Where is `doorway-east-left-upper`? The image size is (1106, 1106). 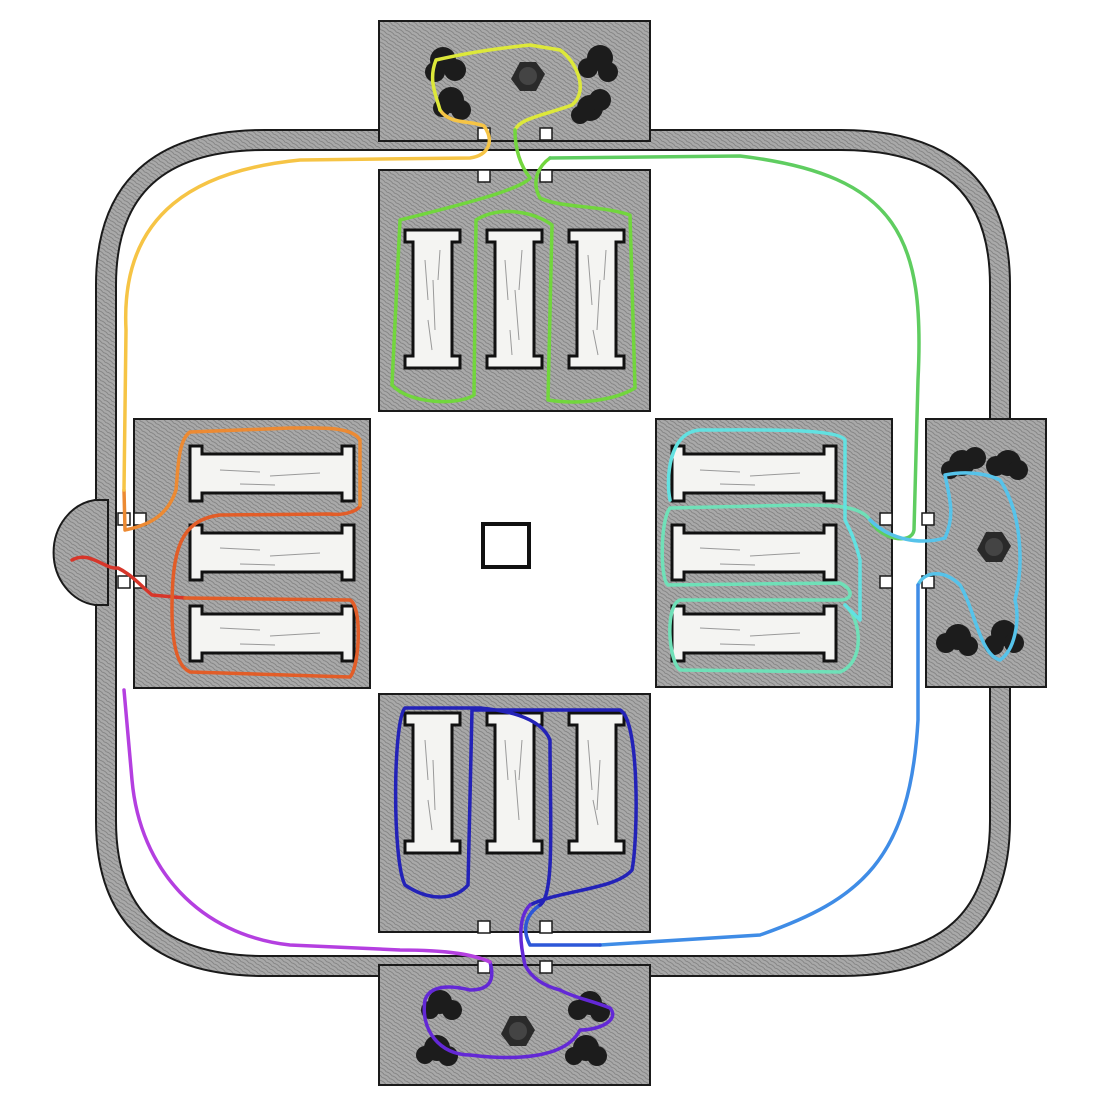 doorway-east-left-upper is located at coordinates (886, 519).